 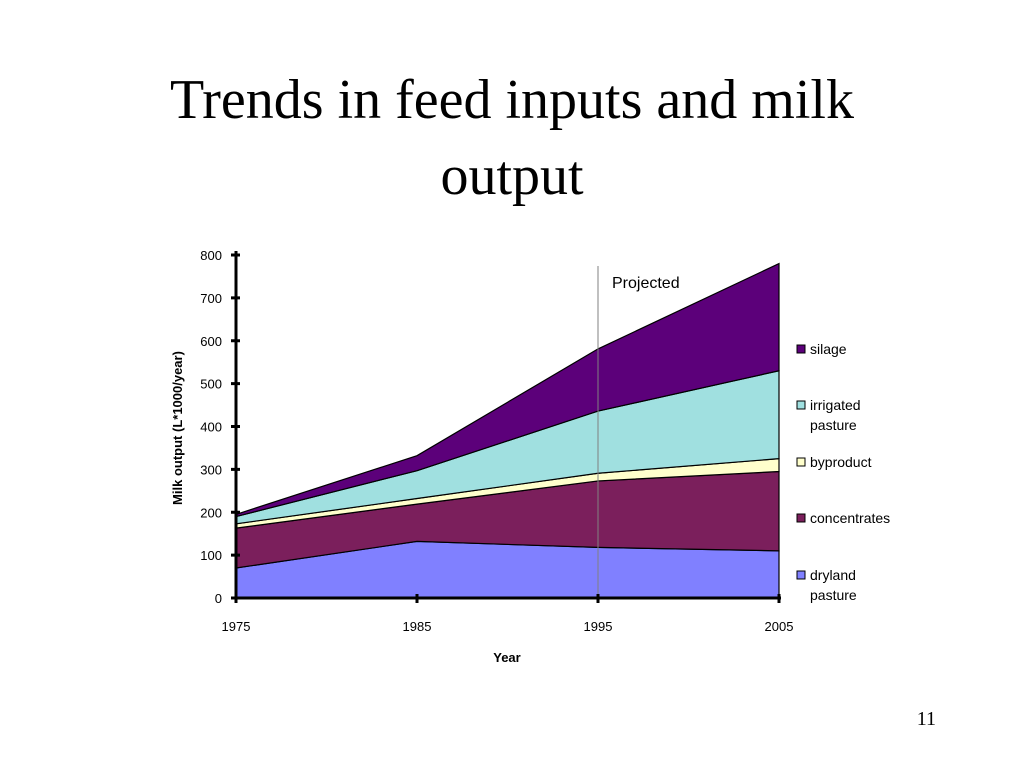 What do you see at coordinates (506, 657) in the screenshot?
I see `x-axis-title: Year` at bounding box center [506, 657].